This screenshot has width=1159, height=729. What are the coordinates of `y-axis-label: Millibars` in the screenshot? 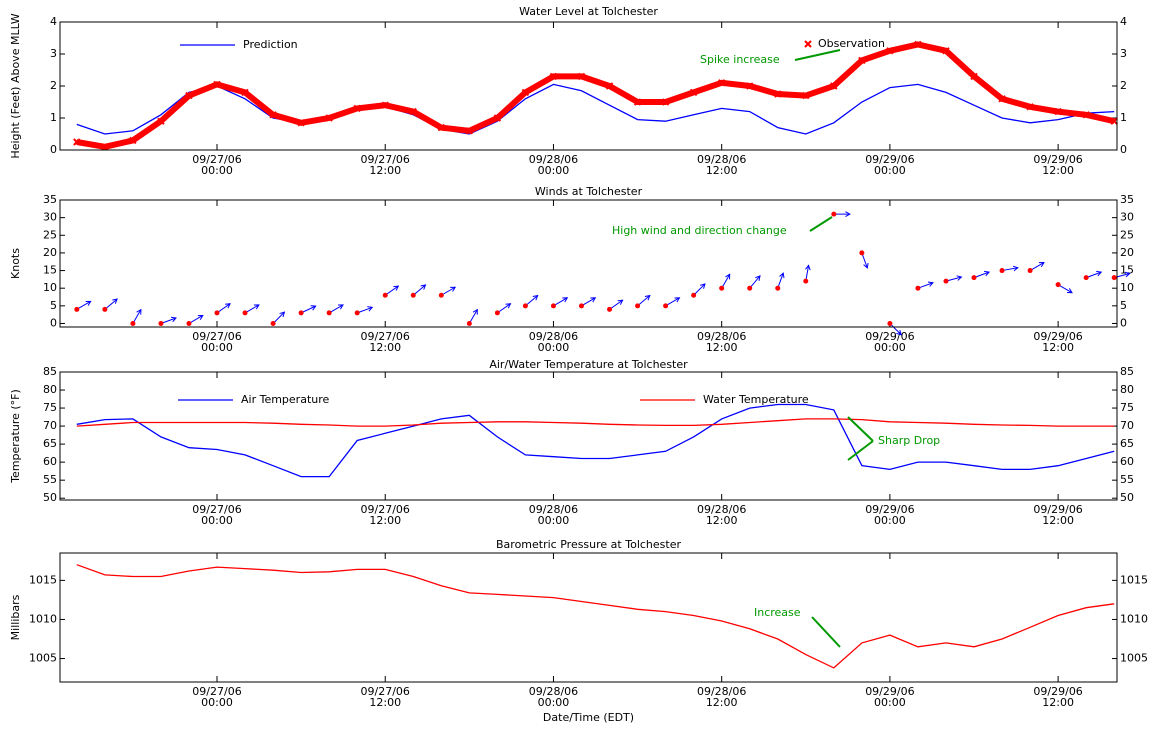 It's located at (15, 617).